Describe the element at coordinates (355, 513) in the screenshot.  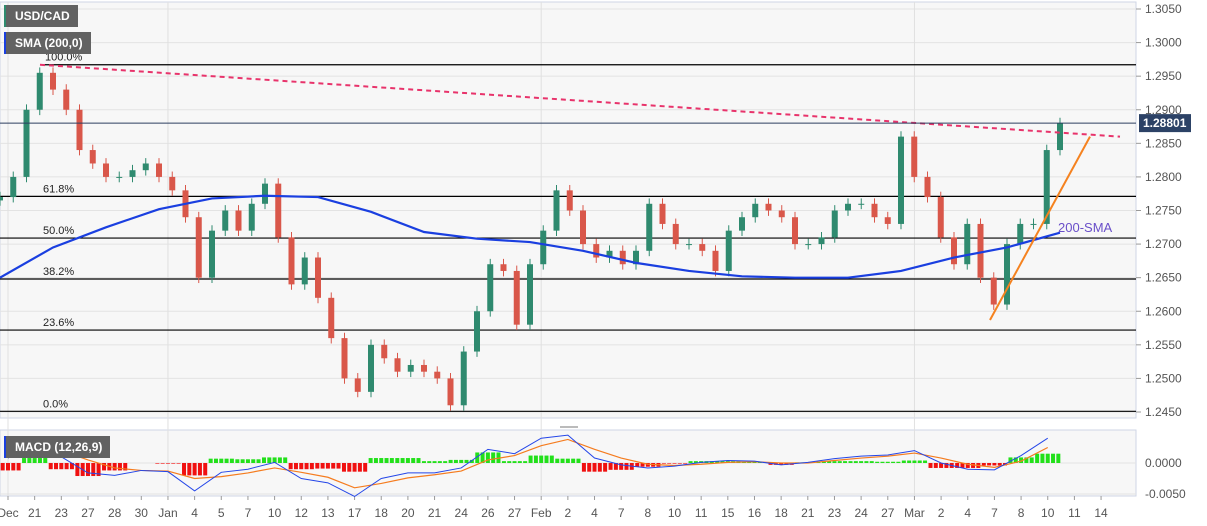
I see `x-tick-label: 17` at that location.